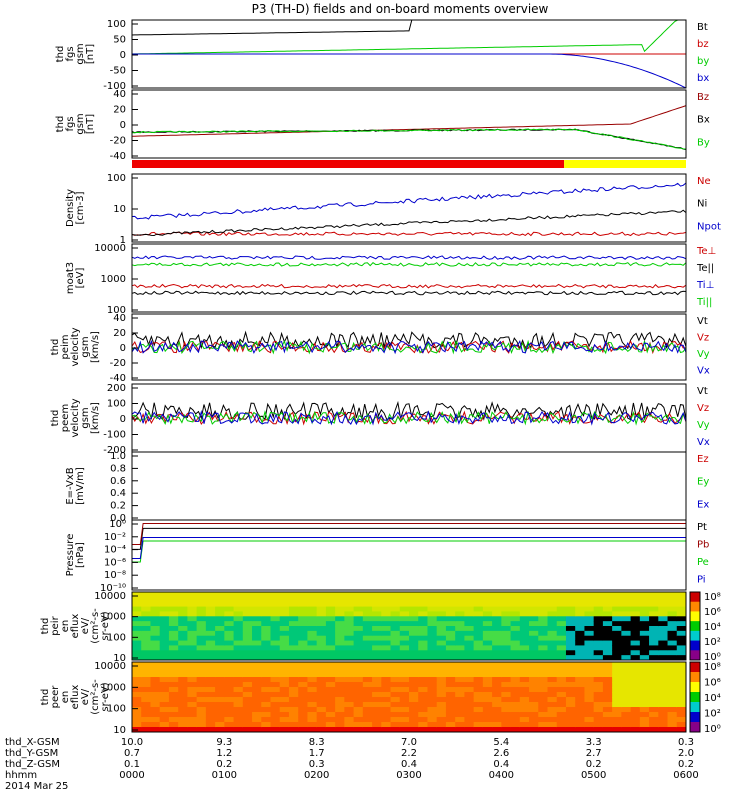  Describe the element at coordinates (409, 201) in the screenshot. I see `series-line-npot` at that location.